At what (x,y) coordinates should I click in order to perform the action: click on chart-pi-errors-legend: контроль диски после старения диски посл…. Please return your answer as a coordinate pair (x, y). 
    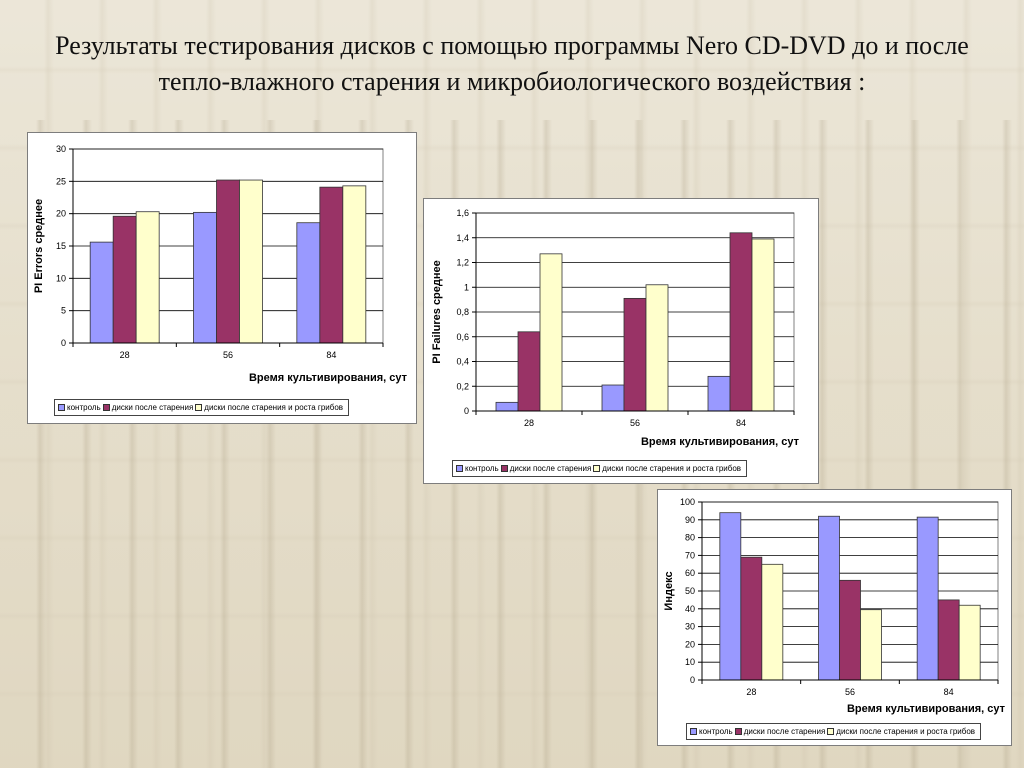
    Looking at the image, I should click on (202, 407).